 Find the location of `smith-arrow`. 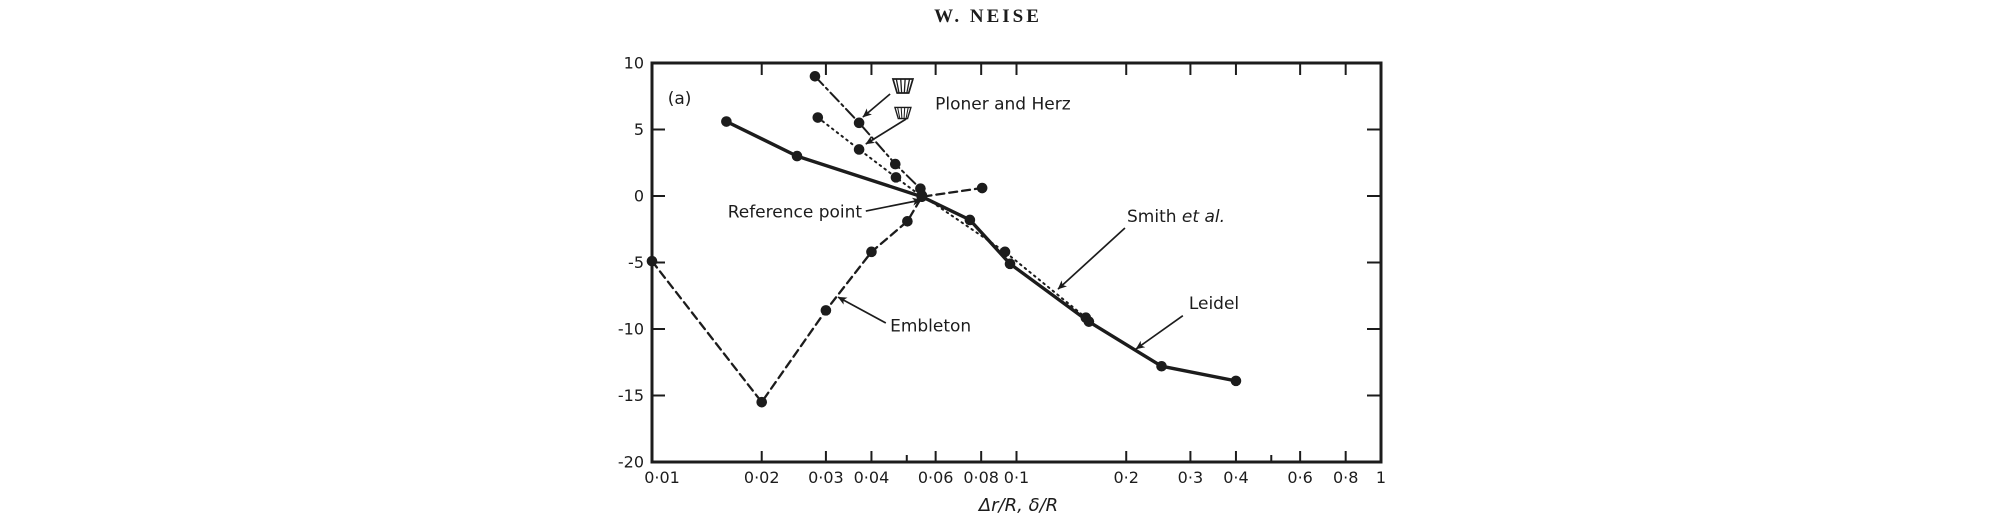

smith-arrow is located at coordinates (1091, 258).